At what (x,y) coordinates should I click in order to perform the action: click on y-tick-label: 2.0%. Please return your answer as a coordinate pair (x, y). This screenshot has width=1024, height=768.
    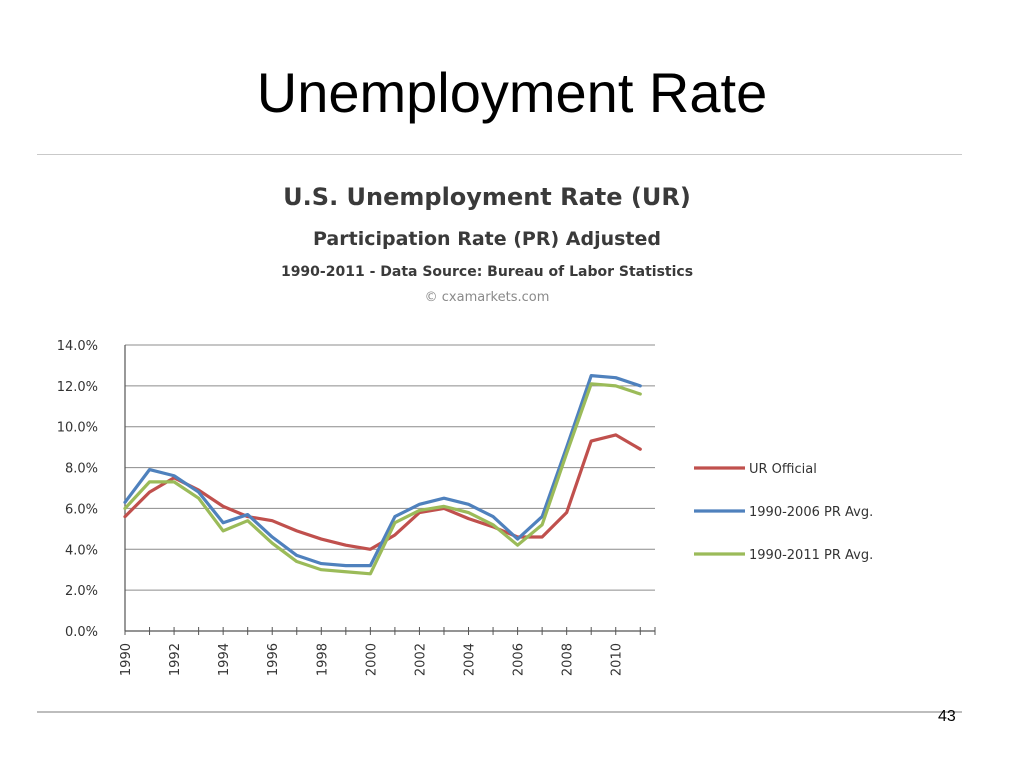
    Looking at the image, I should click on (81, 591).